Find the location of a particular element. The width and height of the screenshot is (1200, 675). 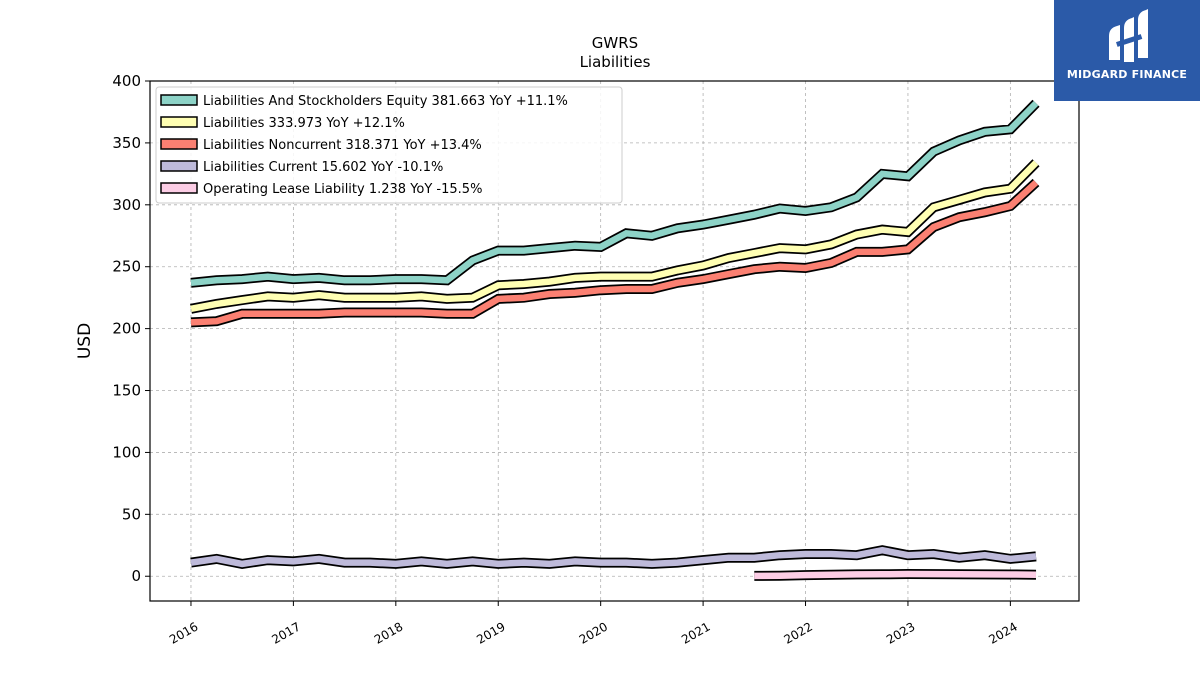

x-tick-label: 2021 is located at coordinates (695, 632).